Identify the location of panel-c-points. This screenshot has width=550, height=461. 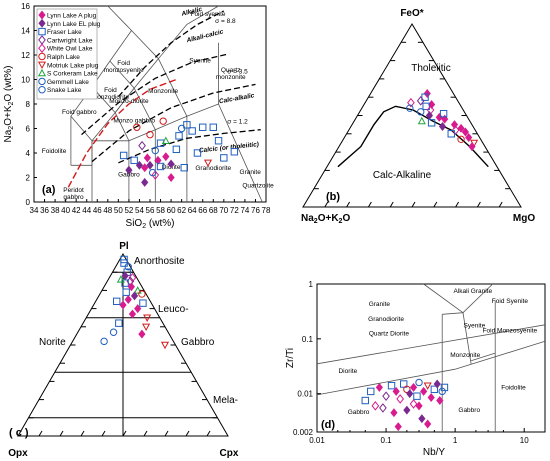
(135, 302).